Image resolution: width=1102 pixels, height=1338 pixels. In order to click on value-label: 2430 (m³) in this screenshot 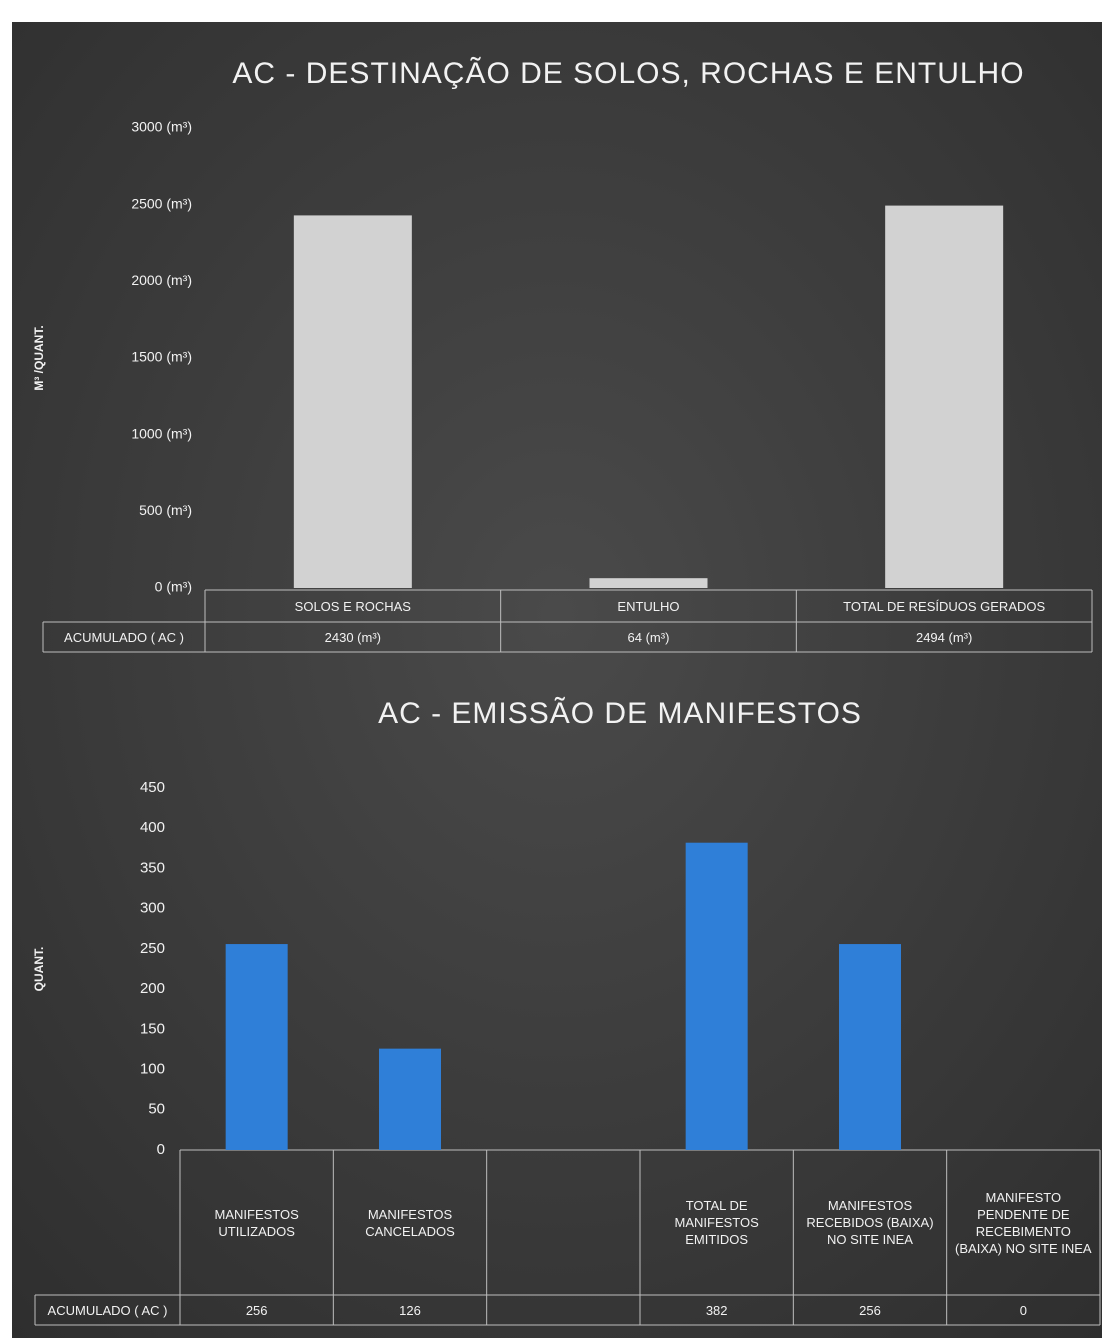, I will do `click(352, 637)`.